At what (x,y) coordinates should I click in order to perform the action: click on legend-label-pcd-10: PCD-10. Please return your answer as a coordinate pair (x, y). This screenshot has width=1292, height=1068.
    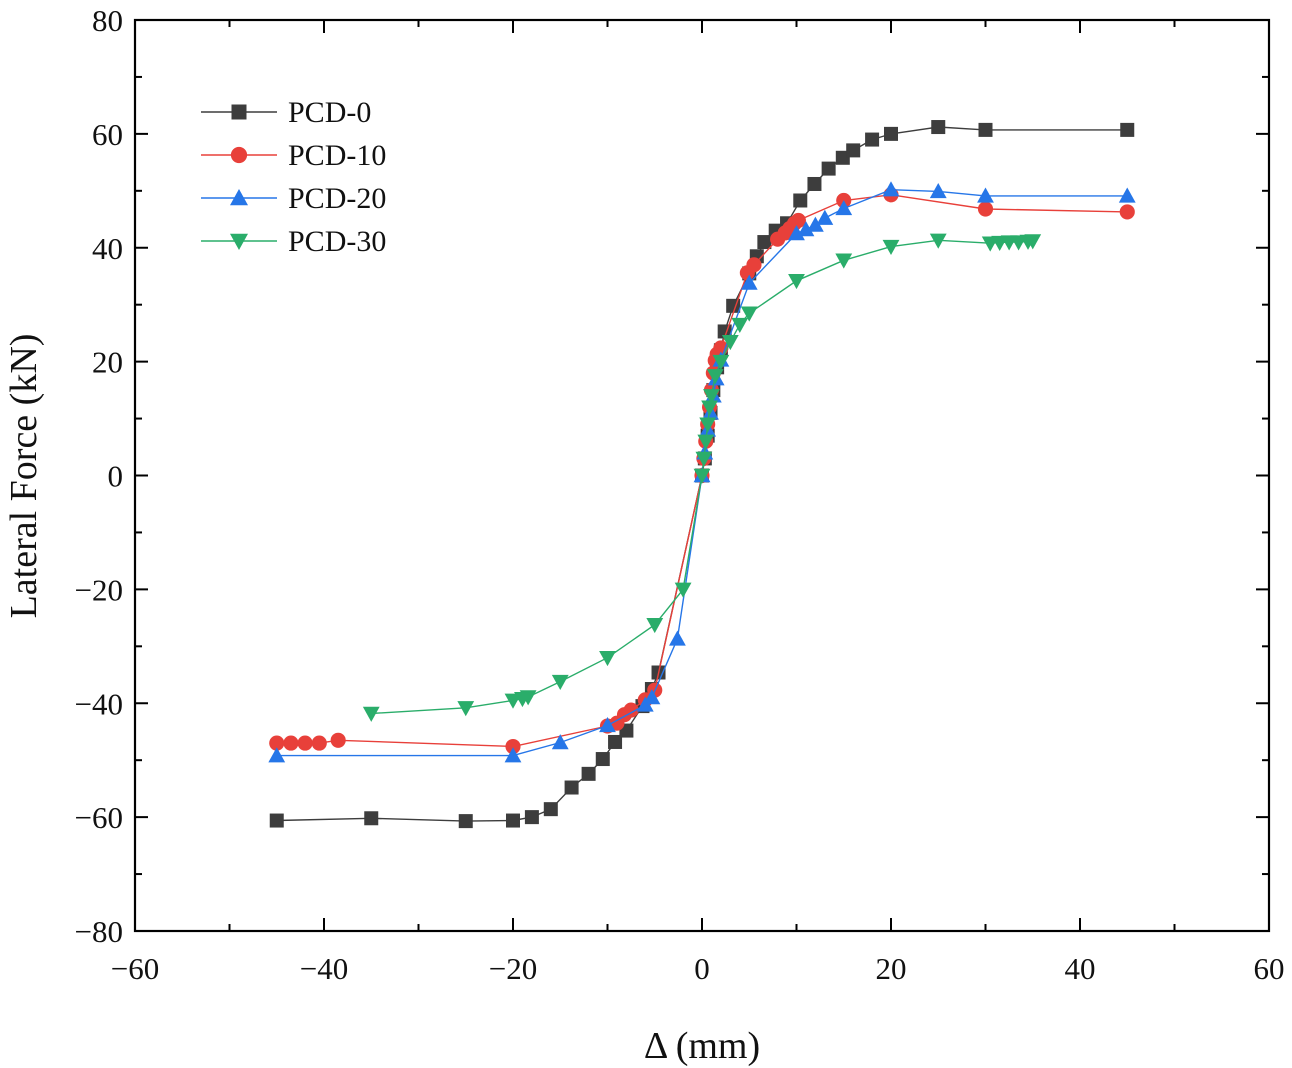
    Looking at the image, I should click on (337, 155).